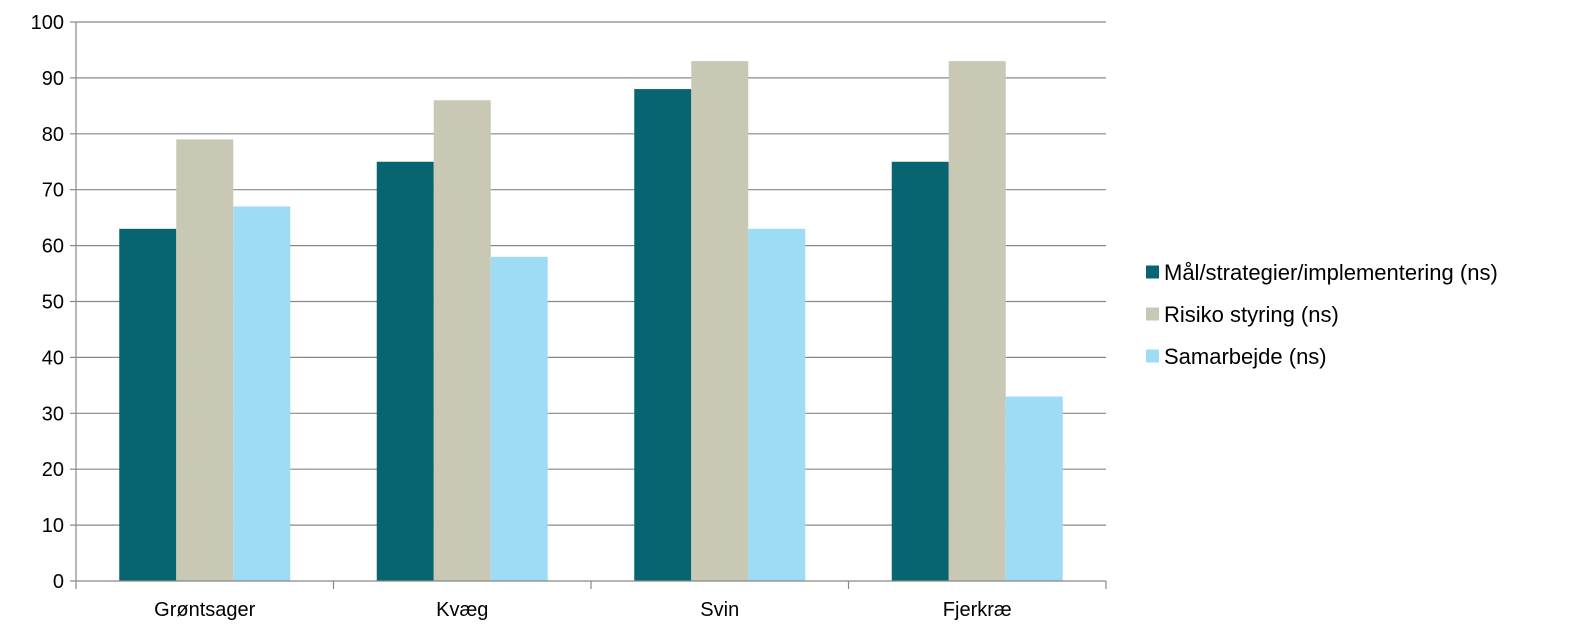  I want to click on y-axis-tick-labels: 0 10 20 30 40 50 60 70 80 90 100, so click(47, 302).